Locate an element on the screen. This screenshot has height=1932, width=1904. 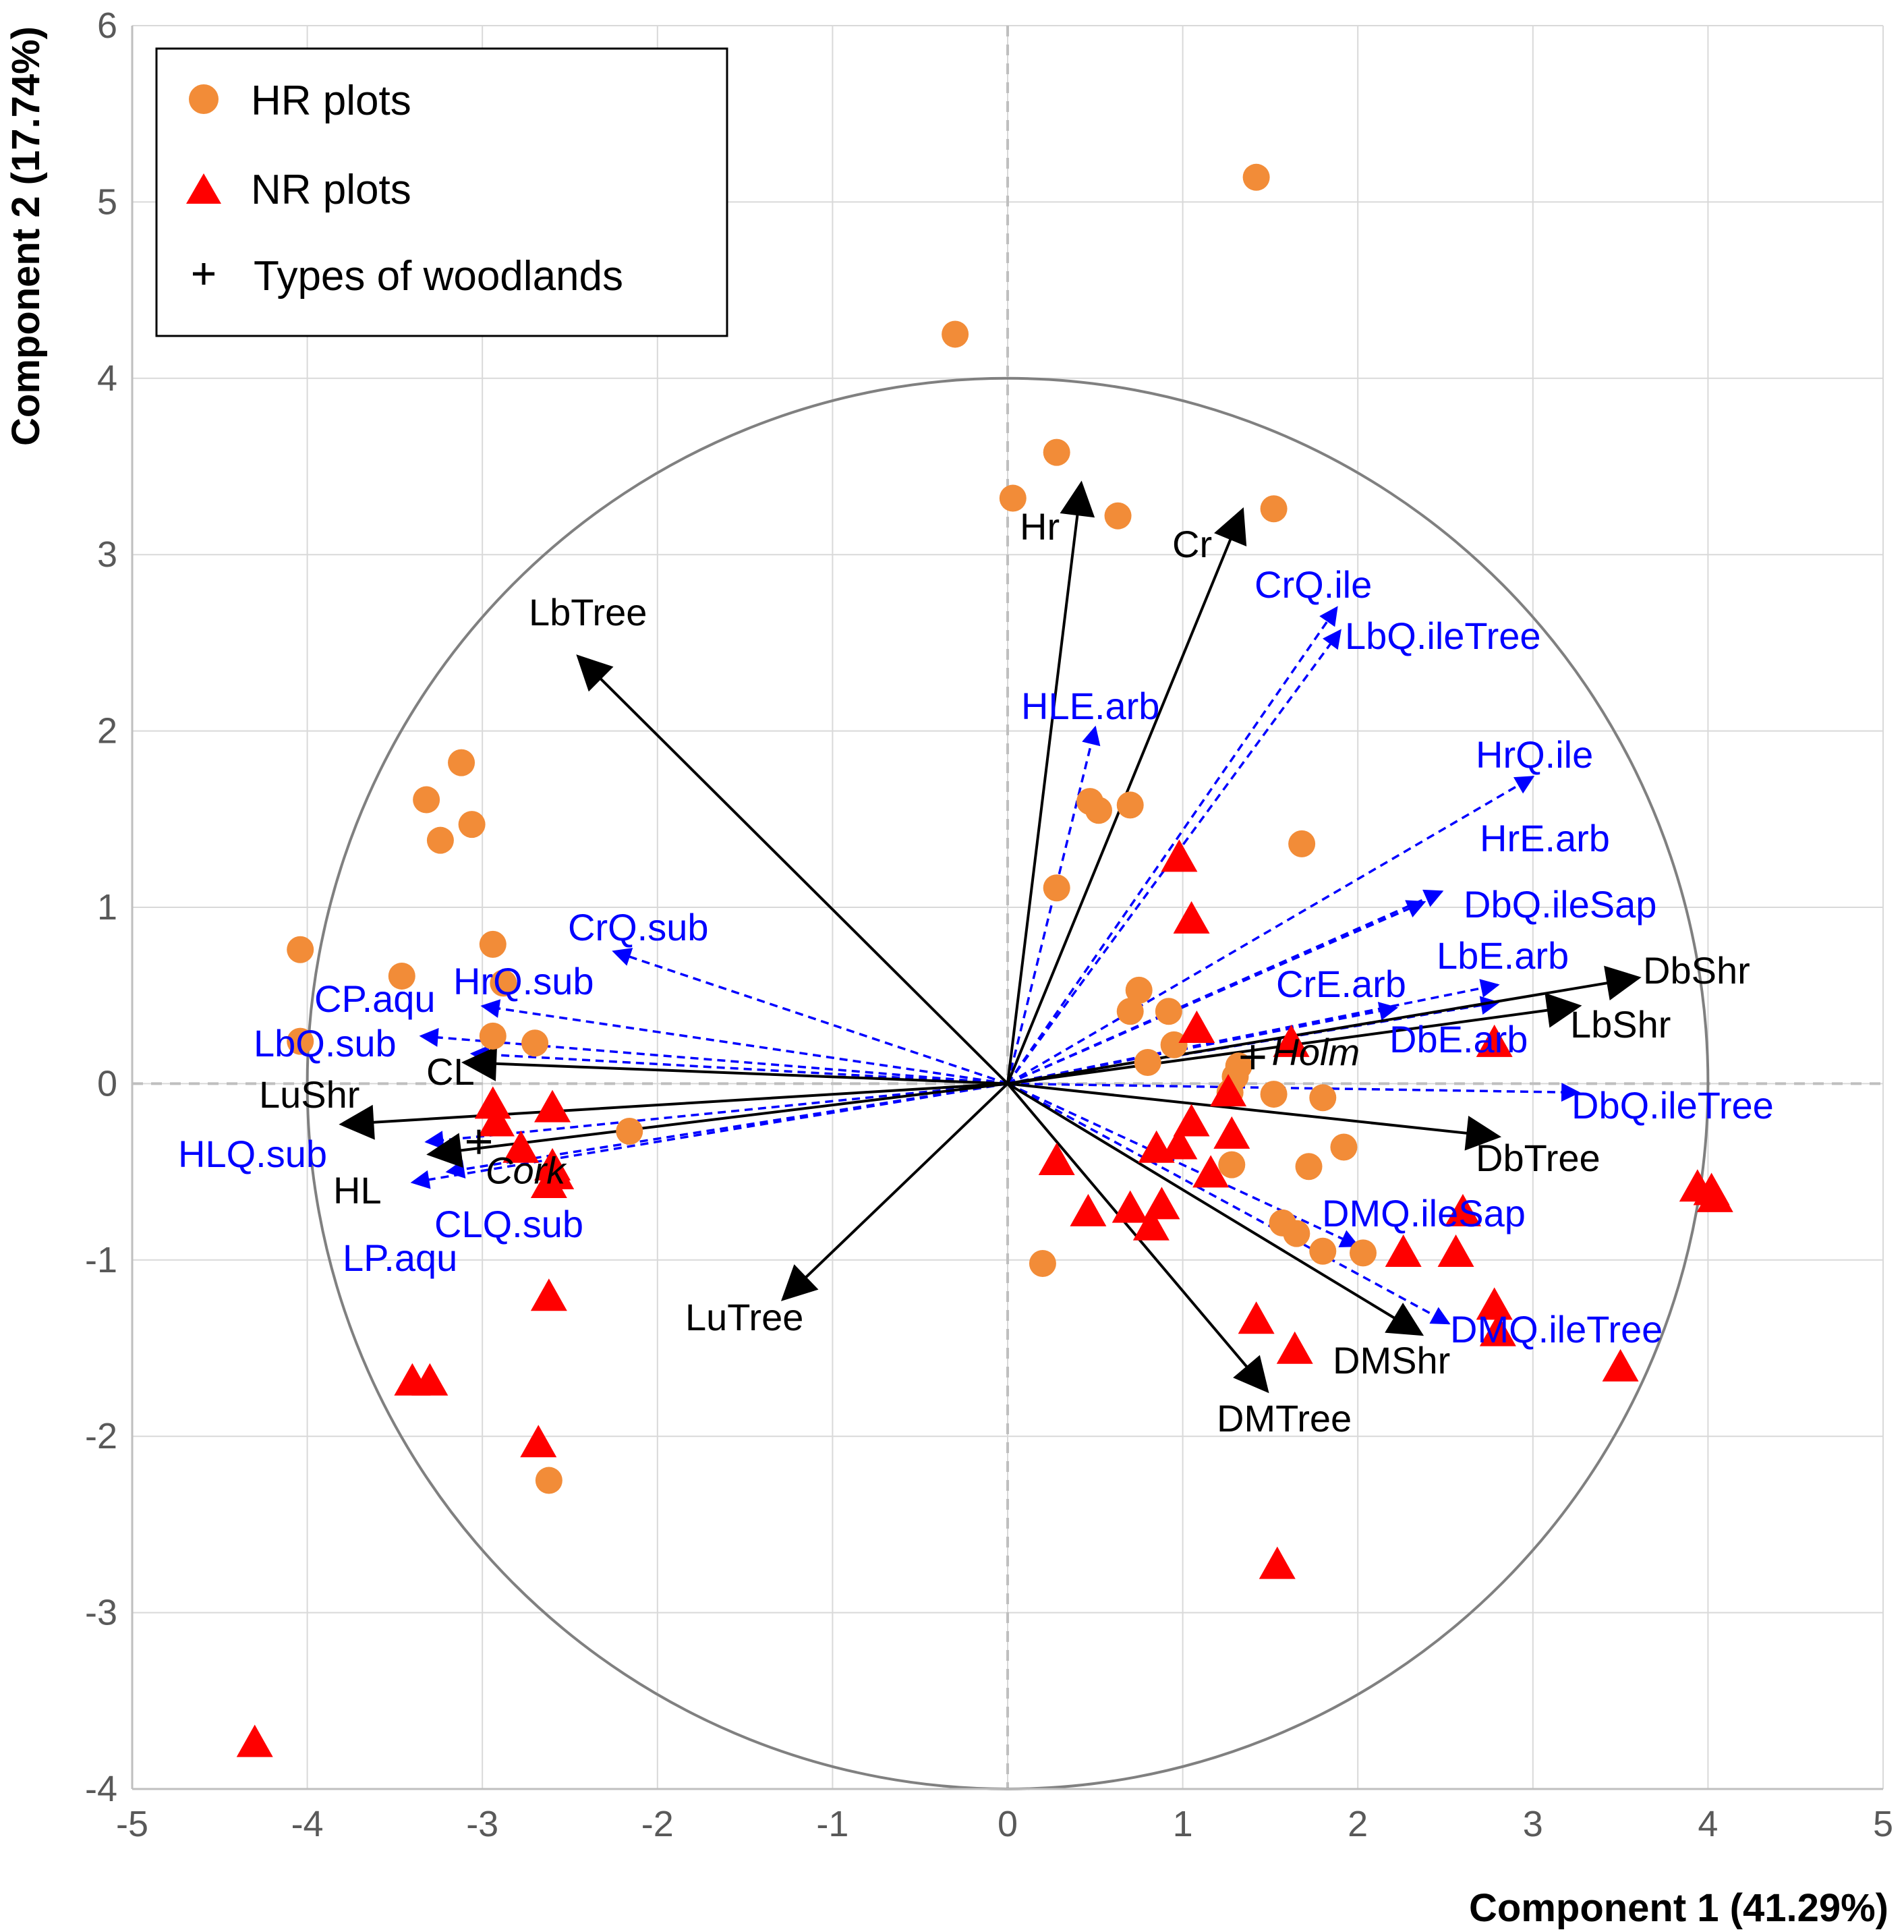
x-axis-title: Component 1 (41.29%) is located at coordinates (1679, 1908).